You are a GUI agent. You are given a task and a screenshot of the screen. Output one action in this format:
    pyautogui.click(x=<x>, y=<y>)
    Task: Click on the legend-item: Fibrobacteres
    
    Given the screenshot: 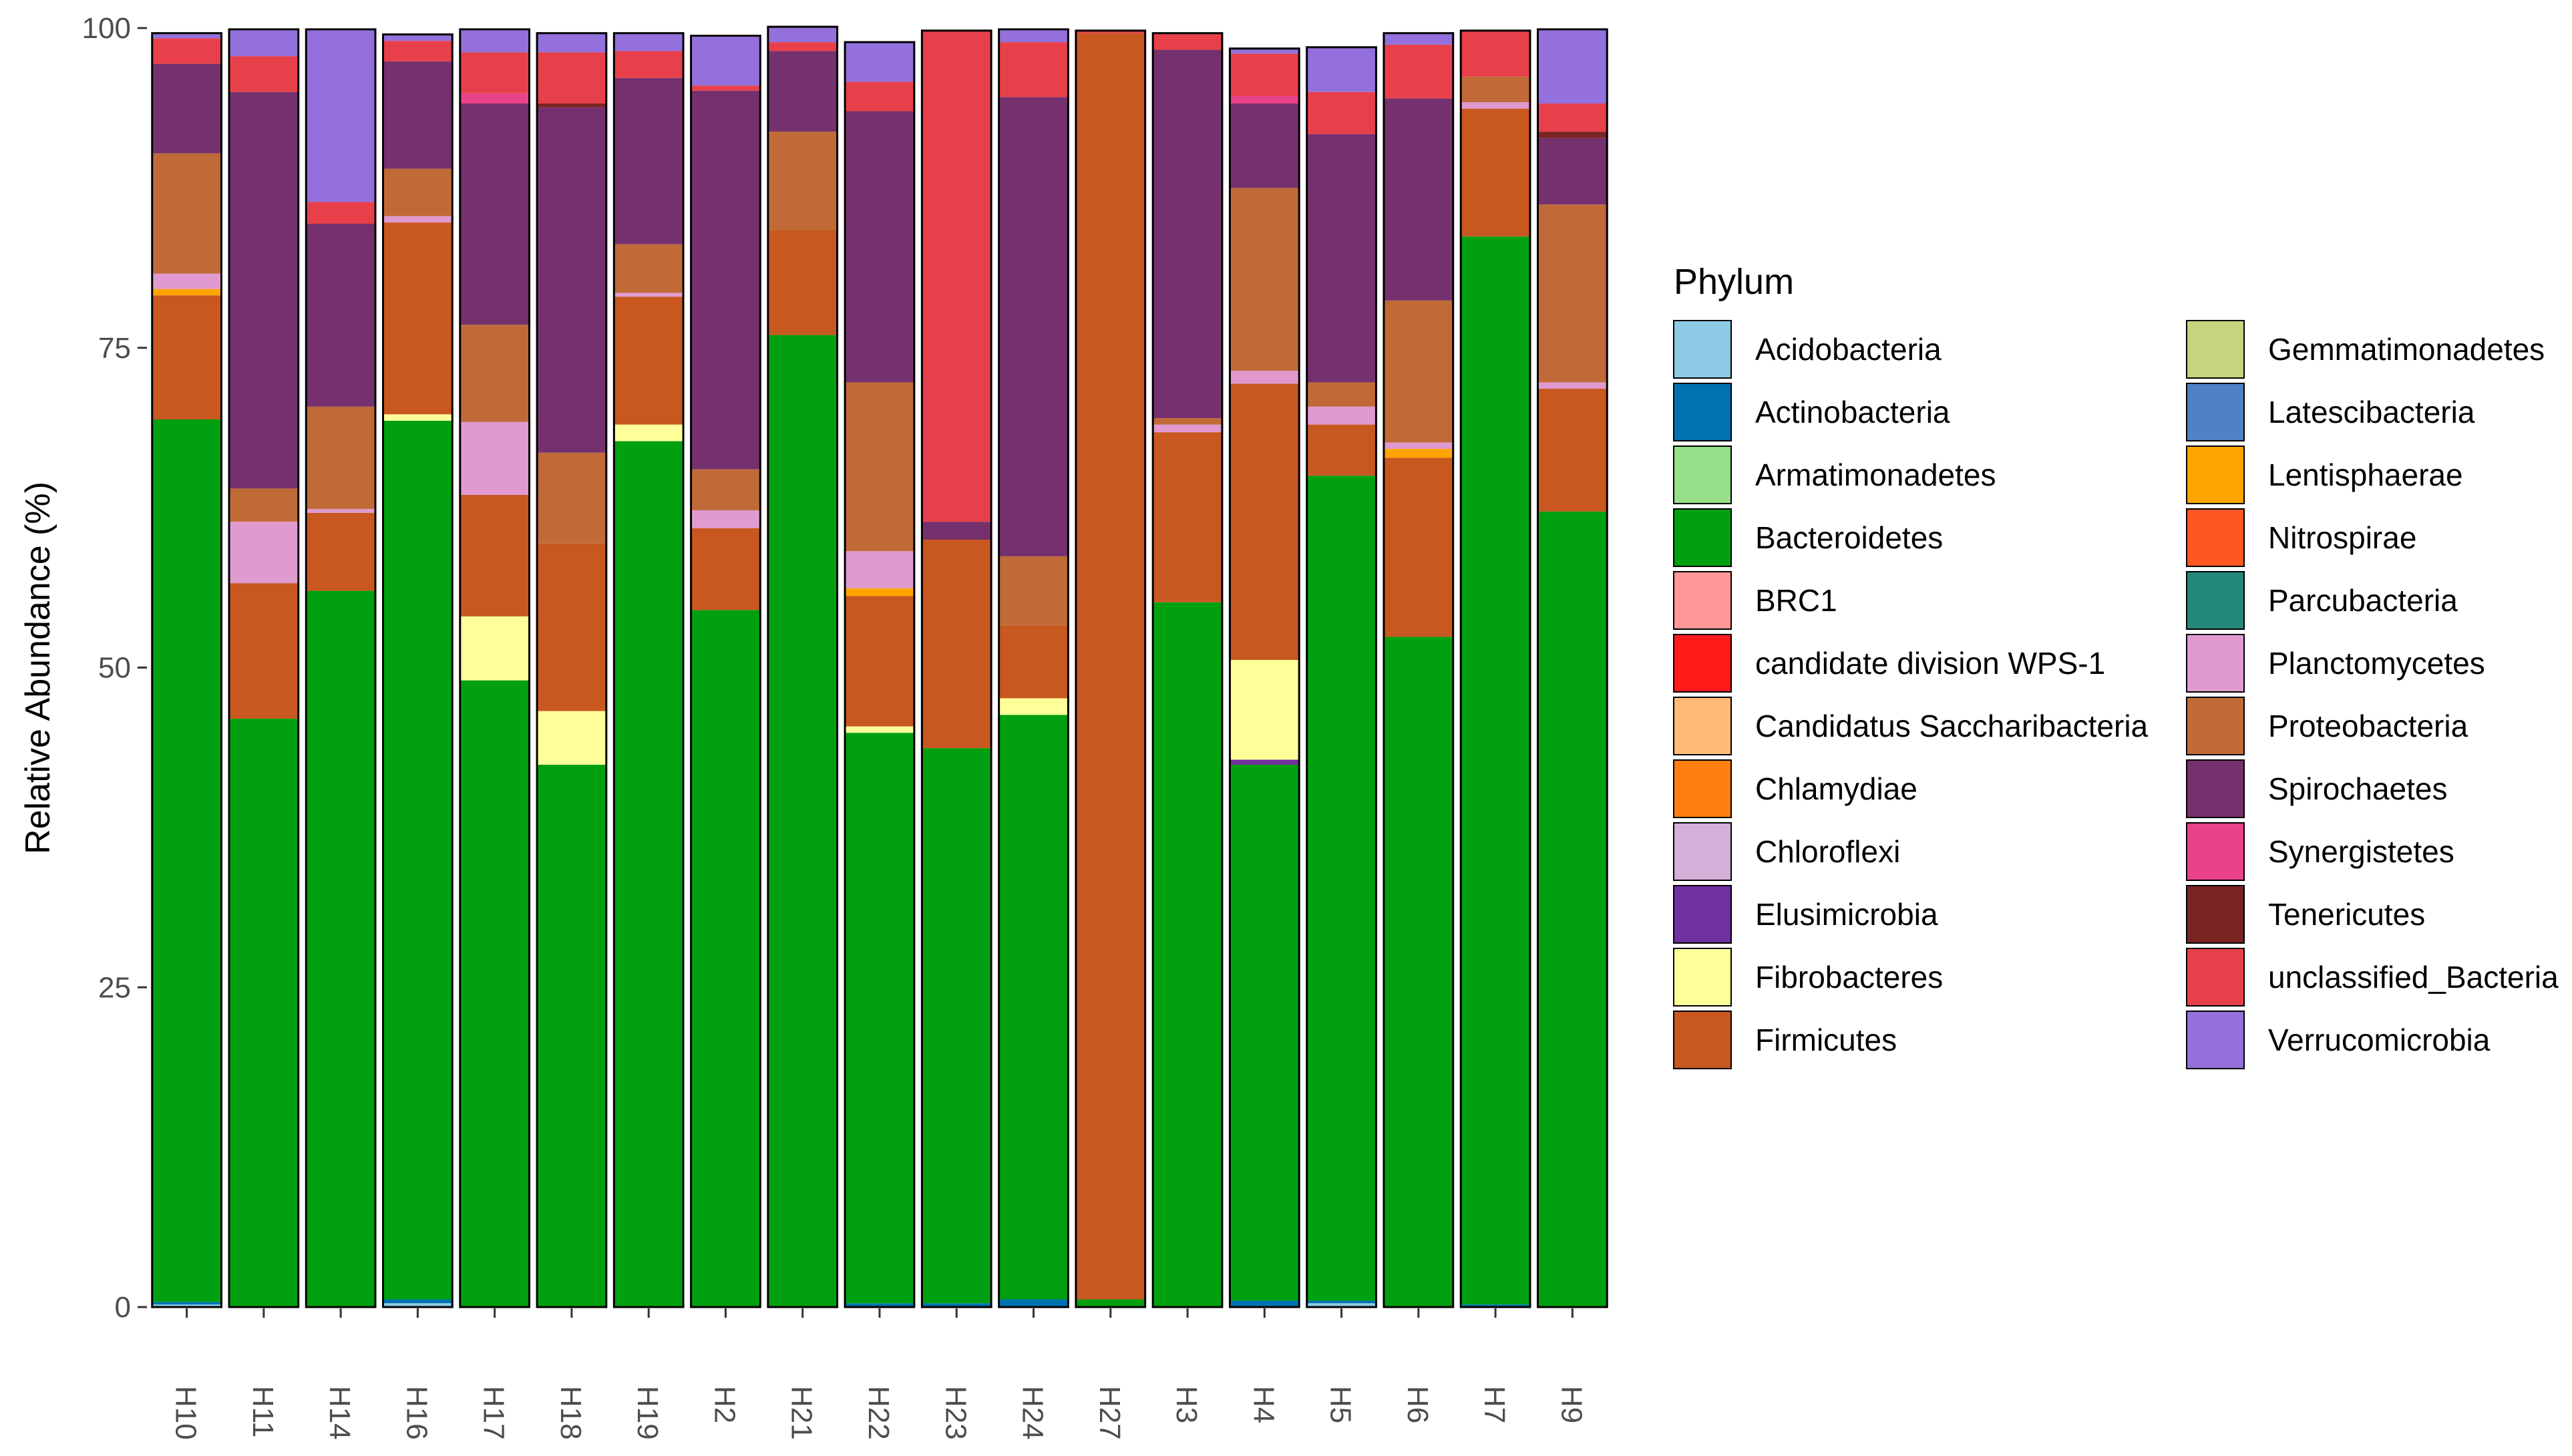 What is the action you would take?
    pyautogui.click(x=1808, y=977)
    